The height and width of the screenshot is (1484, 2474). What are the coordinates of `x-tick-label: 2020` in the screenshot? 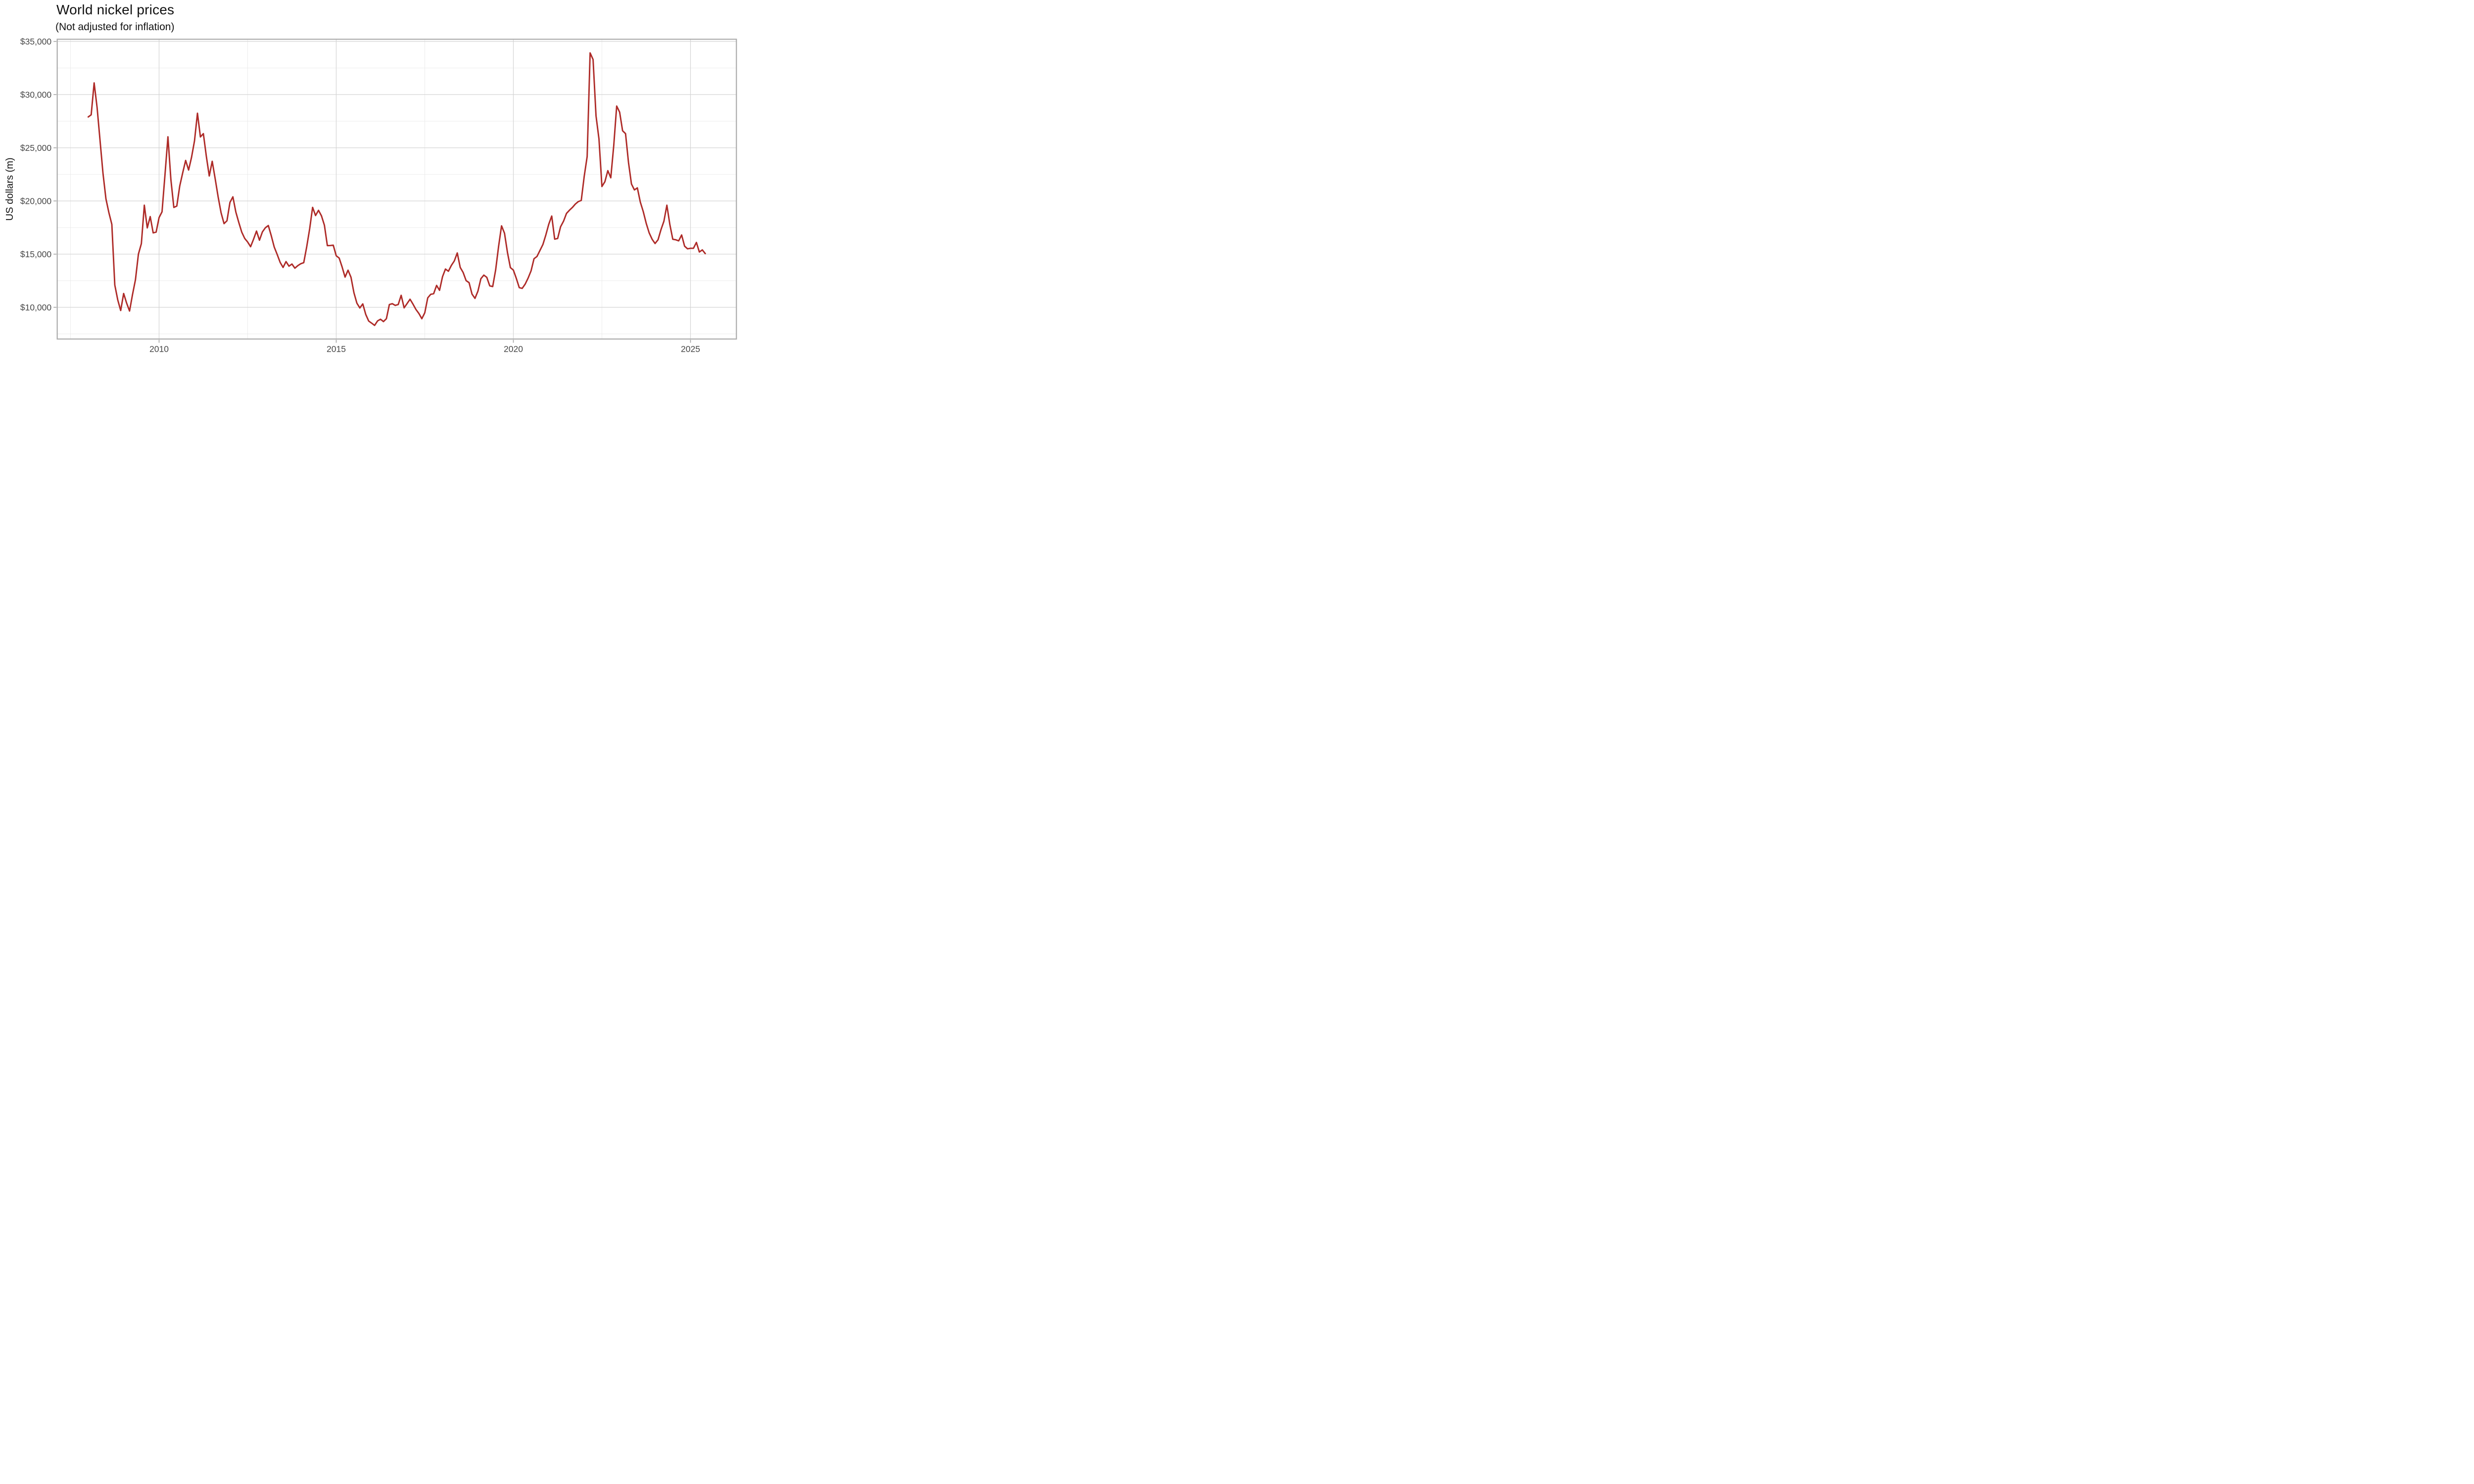 It's located at (514, 349).